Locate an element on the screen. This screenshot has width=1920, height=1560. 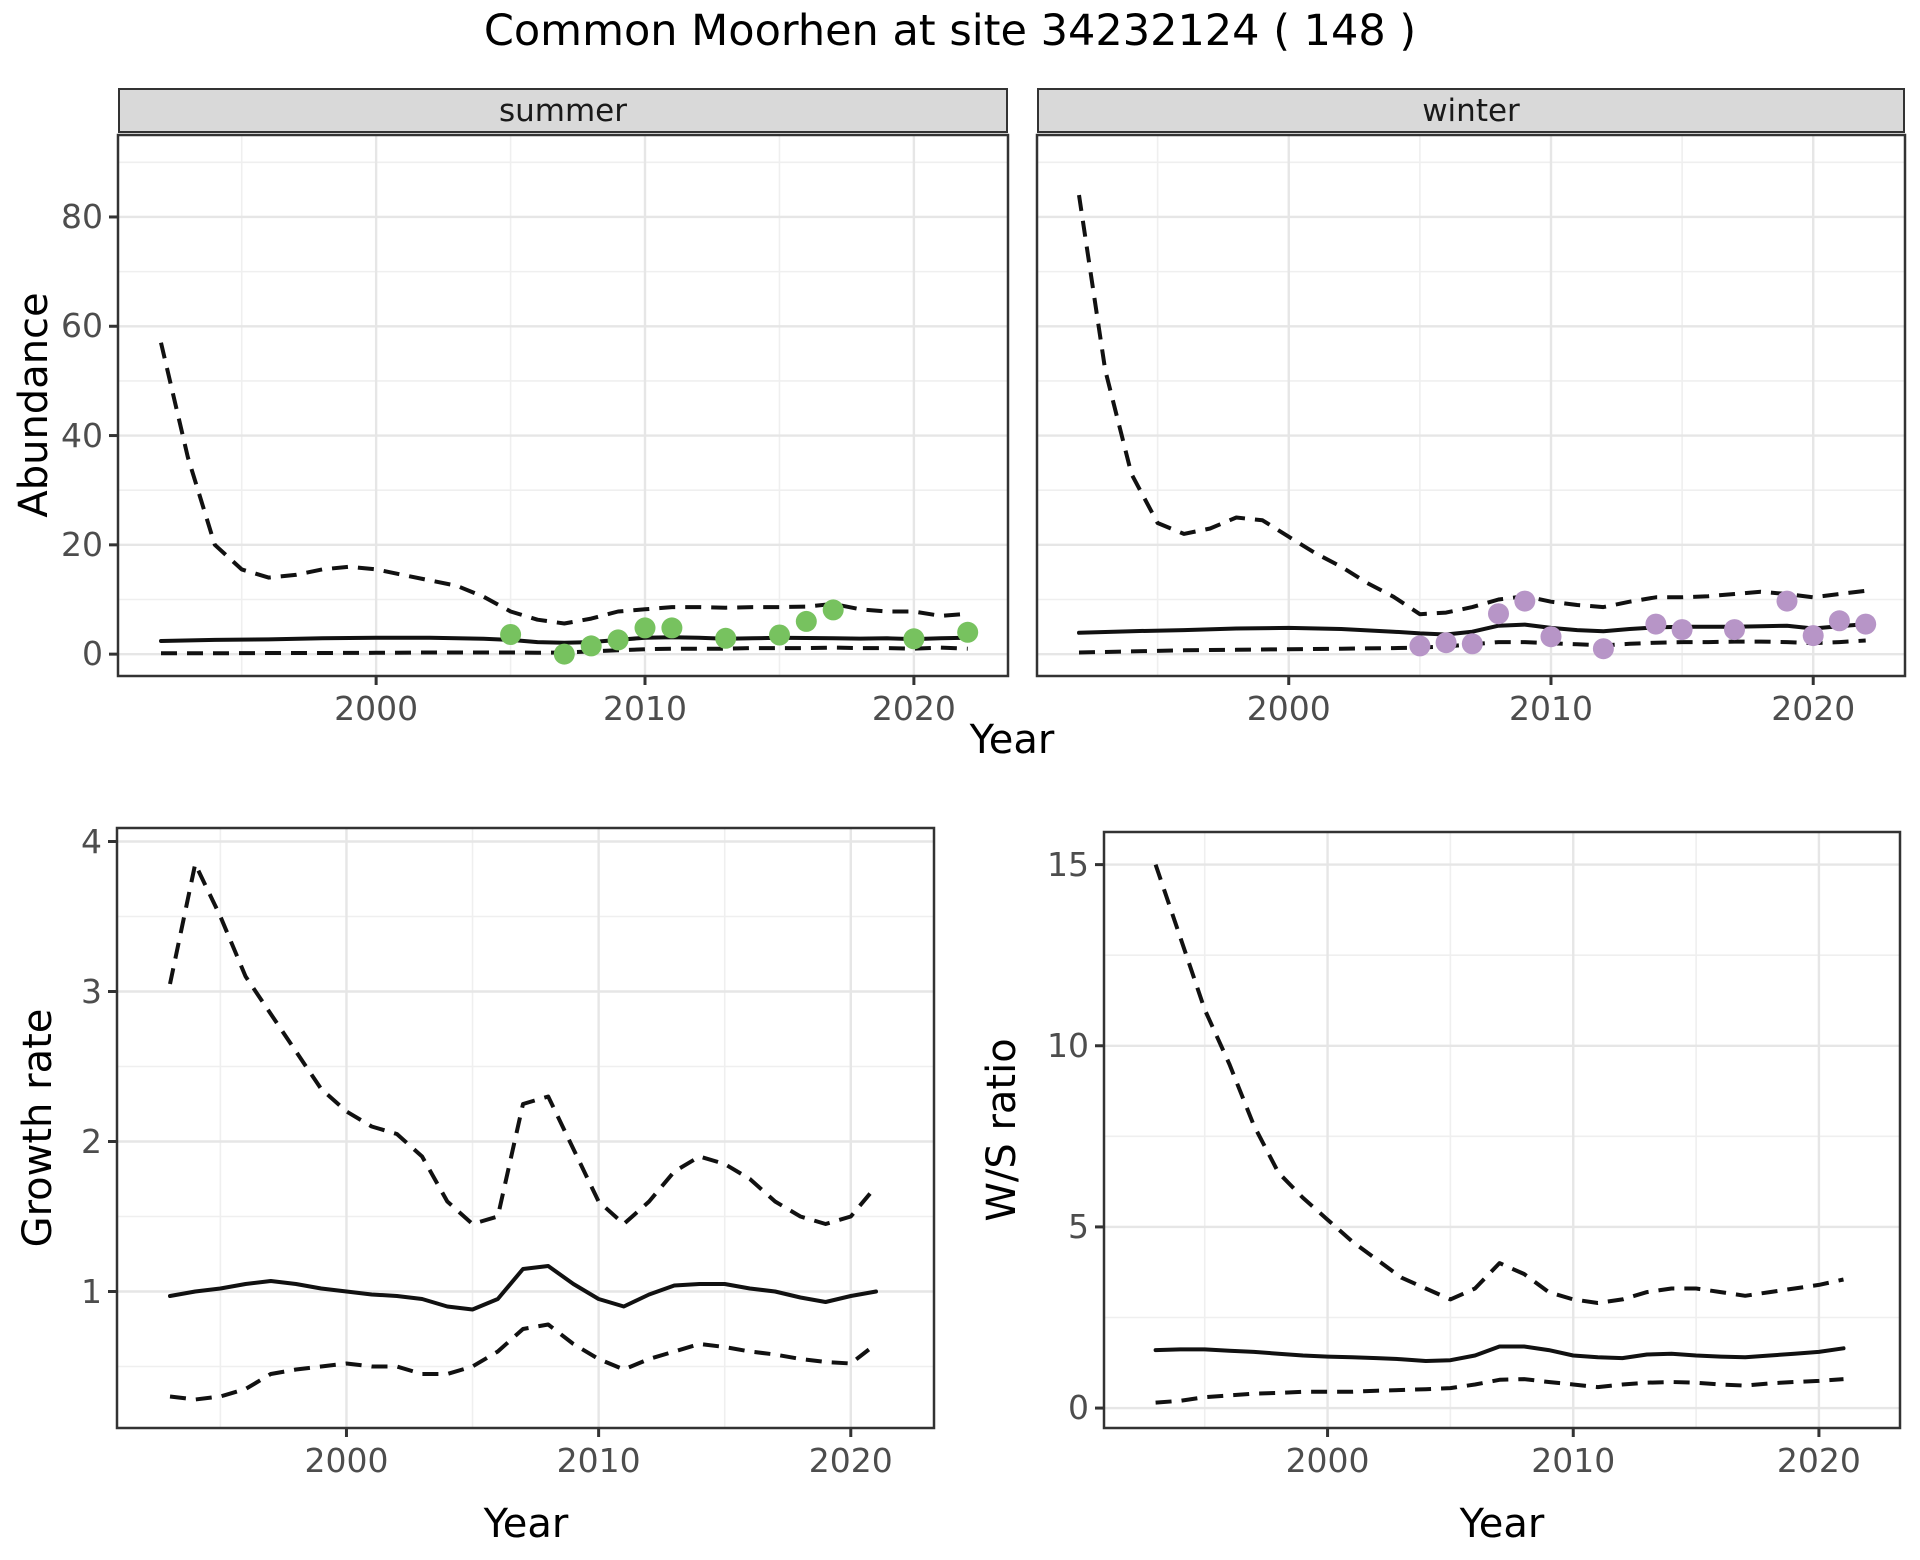
y-tick-label: 4 is located at coordinates (91, 841).